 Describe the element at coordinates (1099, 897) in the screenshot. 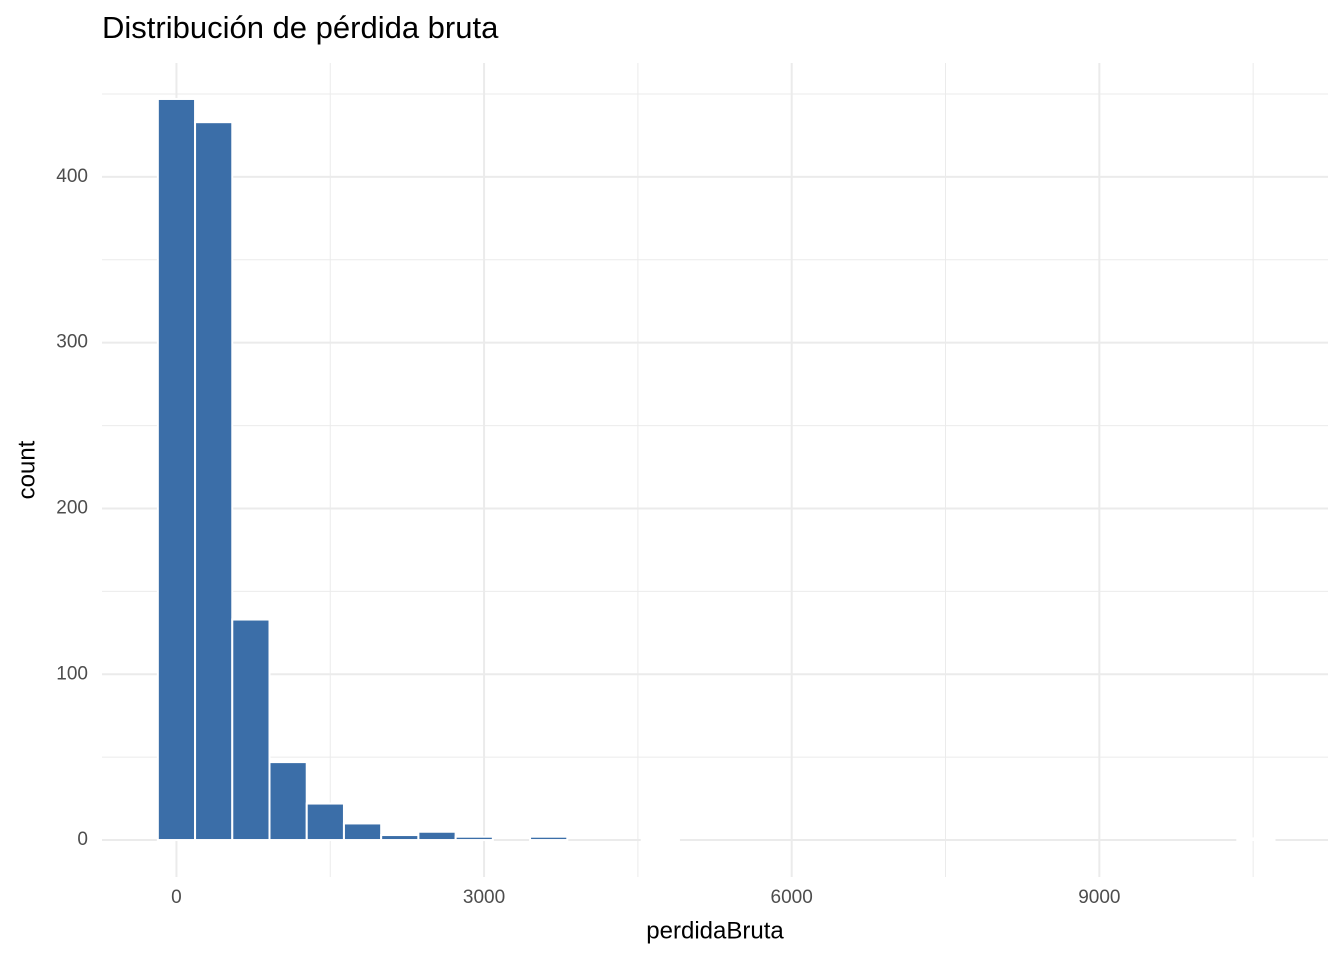

I see `x-tick-label: 9000` at that location.